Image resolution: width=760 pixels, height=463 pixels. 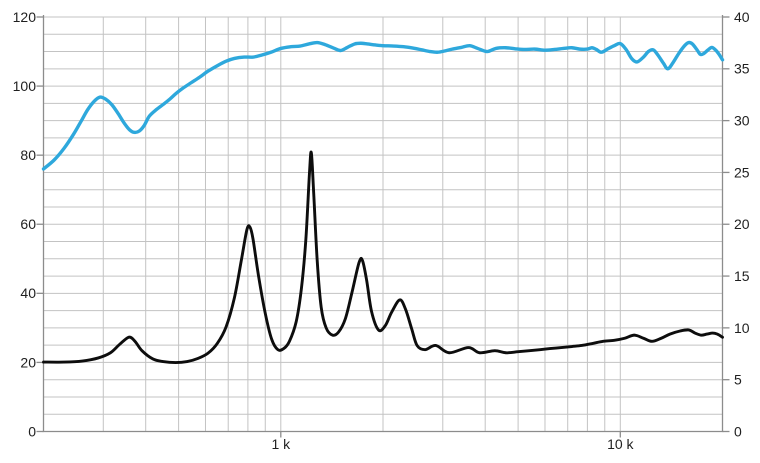 What do you see at coordinates (281, 444) in the screenshot?
I see `x-axis-tick-label: 1 k` at bounding box center [281, 444].